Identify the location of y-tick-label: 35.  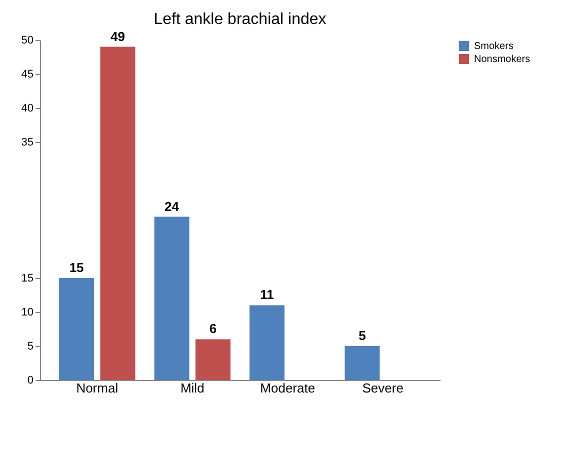
(27, 142).